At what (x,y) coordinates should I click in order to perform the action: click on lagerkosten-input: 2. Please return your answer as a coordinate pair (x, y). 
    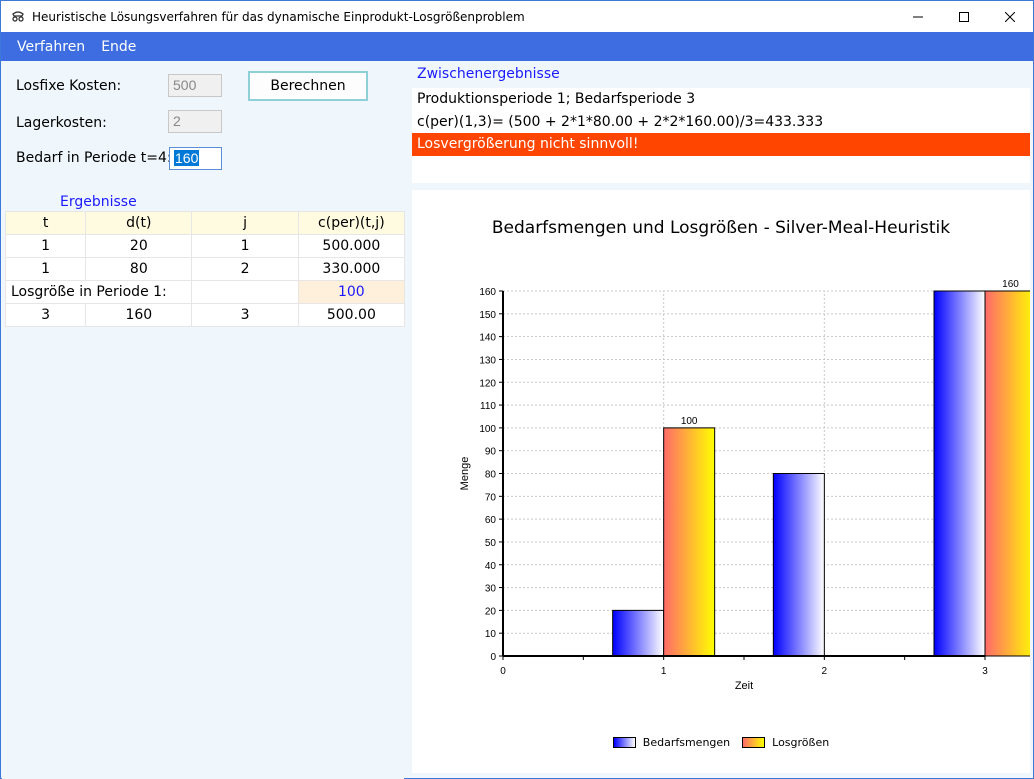
    Looking at the image, I should click on (195, 121).